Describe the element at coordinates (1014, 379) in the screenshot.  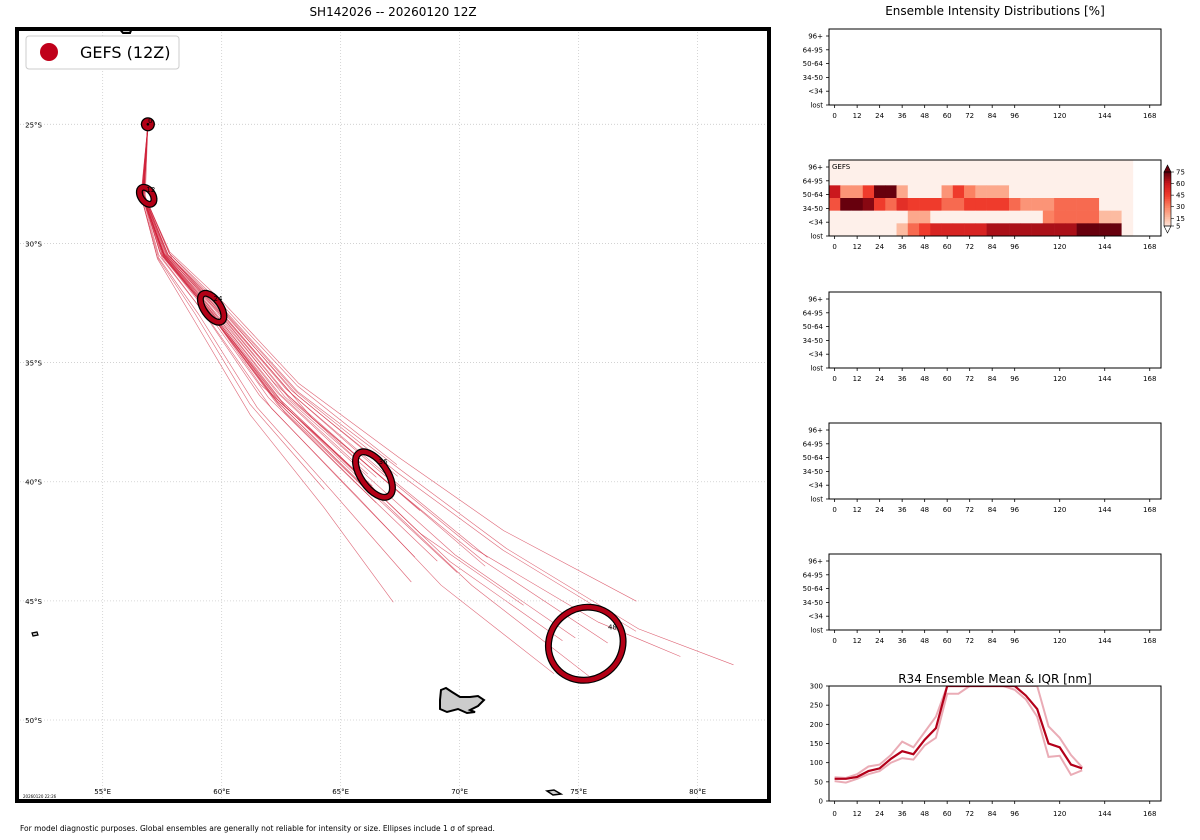
I see `x-tick-label: 96` at that location.